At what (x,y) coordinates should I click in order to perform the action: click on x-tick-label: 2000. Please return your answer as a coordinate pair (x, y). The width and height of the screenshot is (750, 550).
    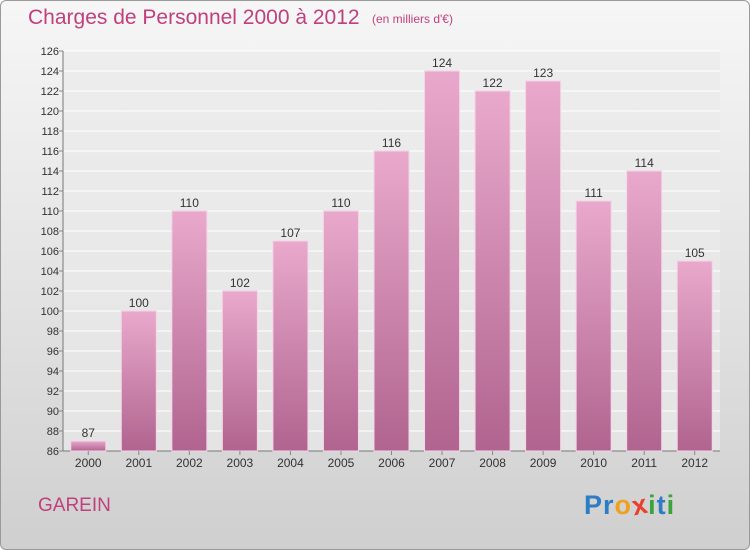
    Looking at the image, I should click on (88, 463).